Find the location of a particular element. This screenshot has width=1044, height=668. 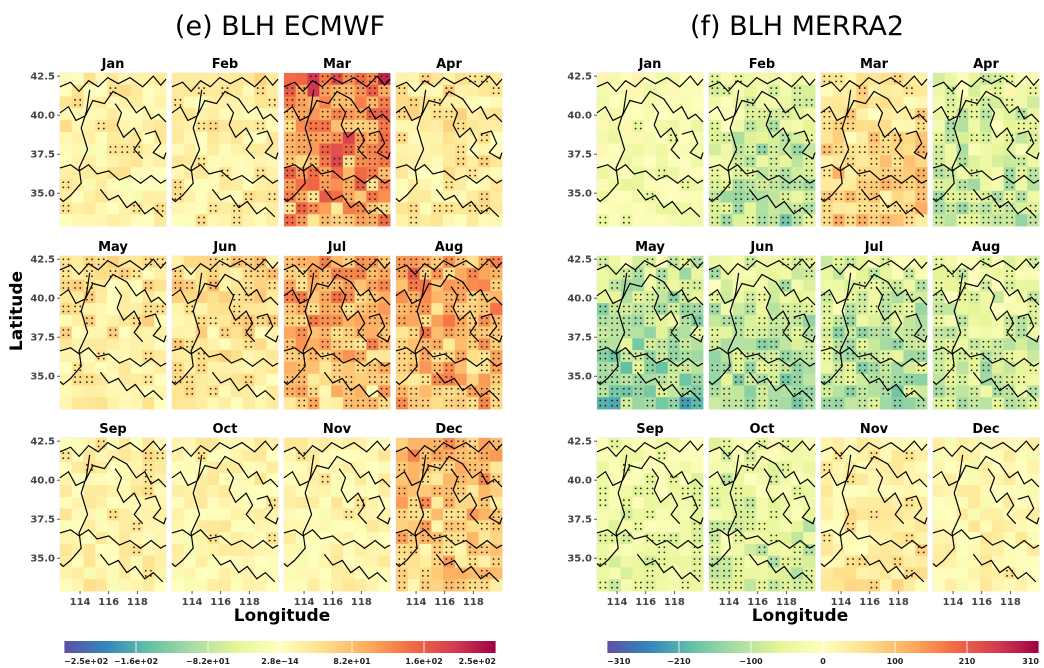

boundary-outlines is located at coordinates (113, 146).